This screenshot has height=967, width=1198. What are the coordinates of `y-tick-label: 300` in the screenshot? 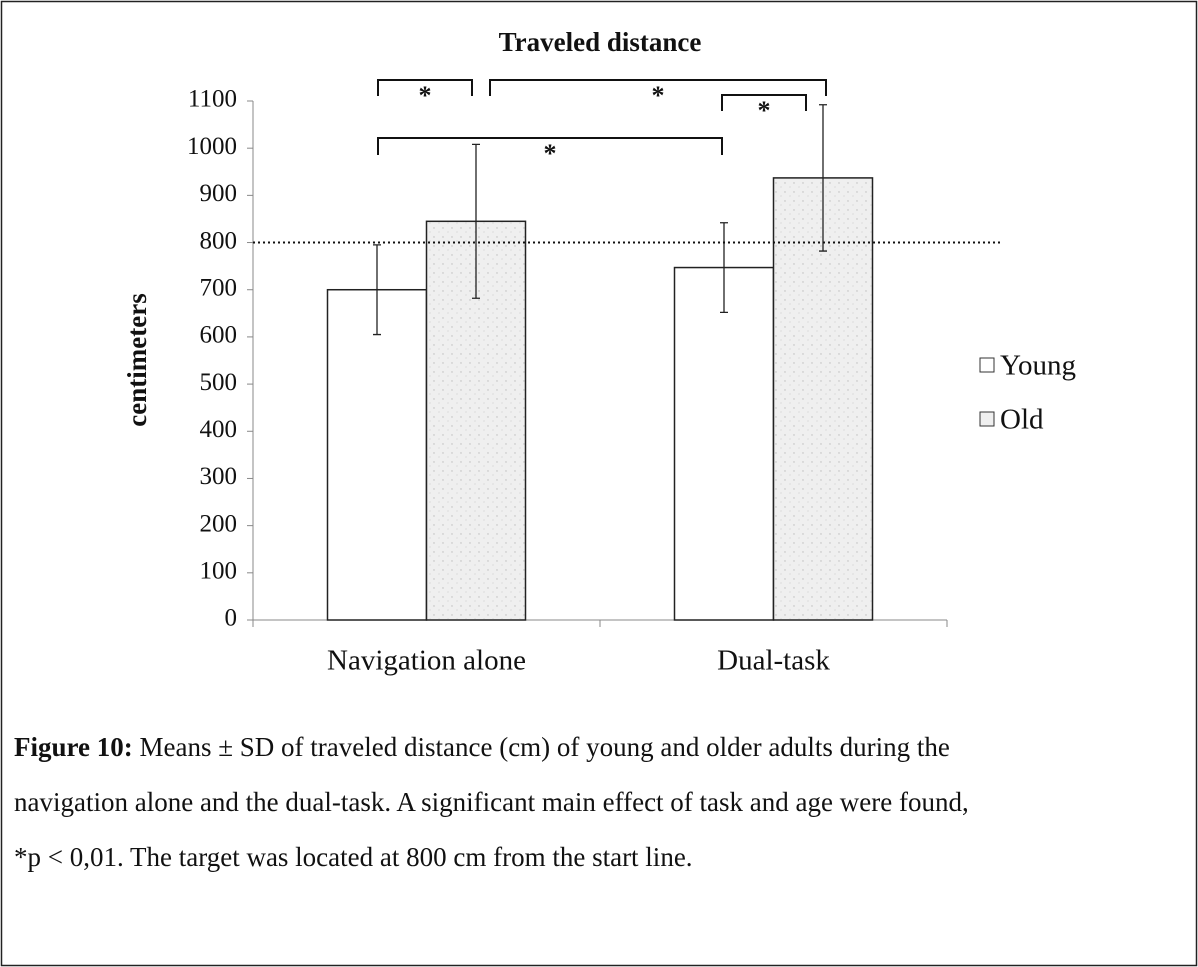 It's located at (219, 476).